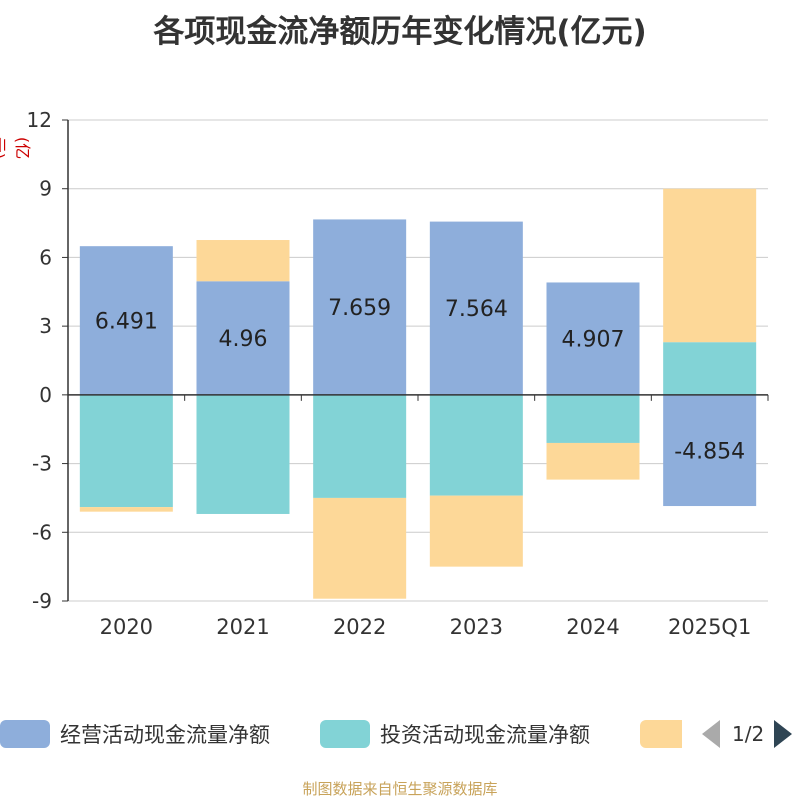 The height and width of the screenshot is (800, 800). What do you see at coordinates (42, 464) in the screenshot?
I see `y-tick-label: -3` at bounding box center [42, 464].